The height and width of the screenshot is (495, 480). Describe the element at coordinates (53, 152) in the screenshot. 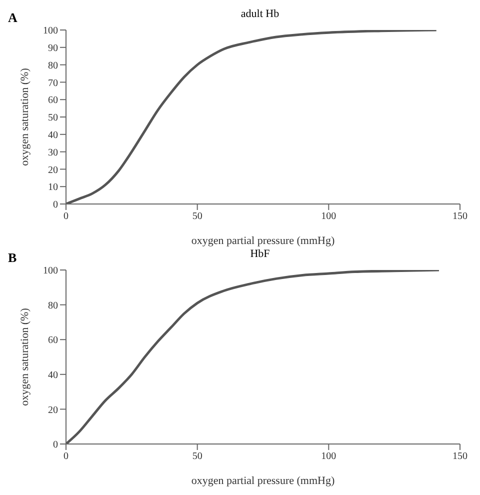

I see `y-tick-label: 30` at that location.